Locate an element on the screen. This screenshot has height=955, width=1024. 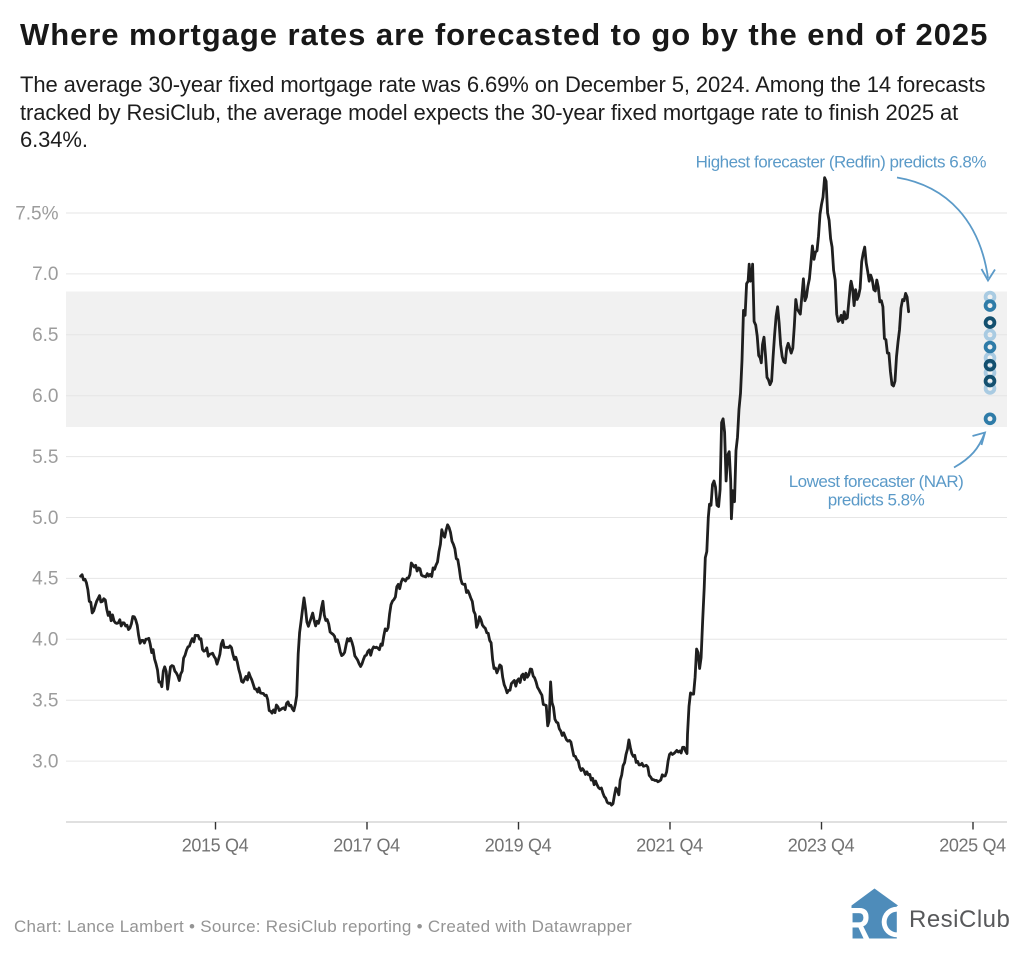
svg-text: 2021 Q4 is located at coordinates (669, 846).